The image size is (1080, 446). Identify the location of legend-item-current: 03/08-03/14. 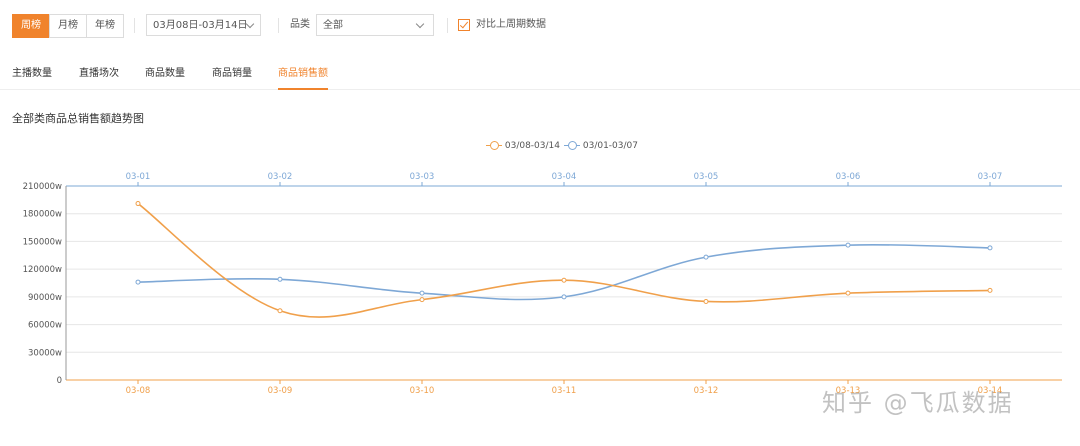
(523, 146).